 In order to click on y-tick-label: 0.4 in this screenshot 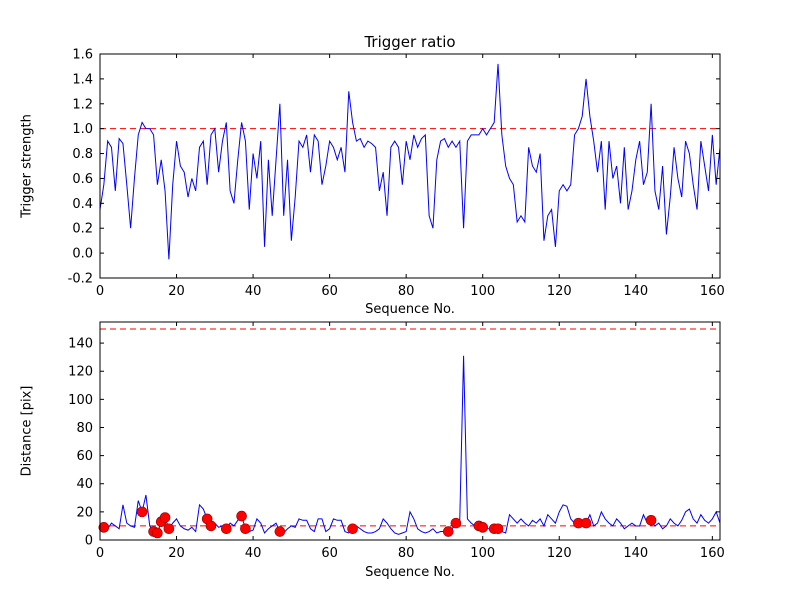, I will do `click(82, 204)`.